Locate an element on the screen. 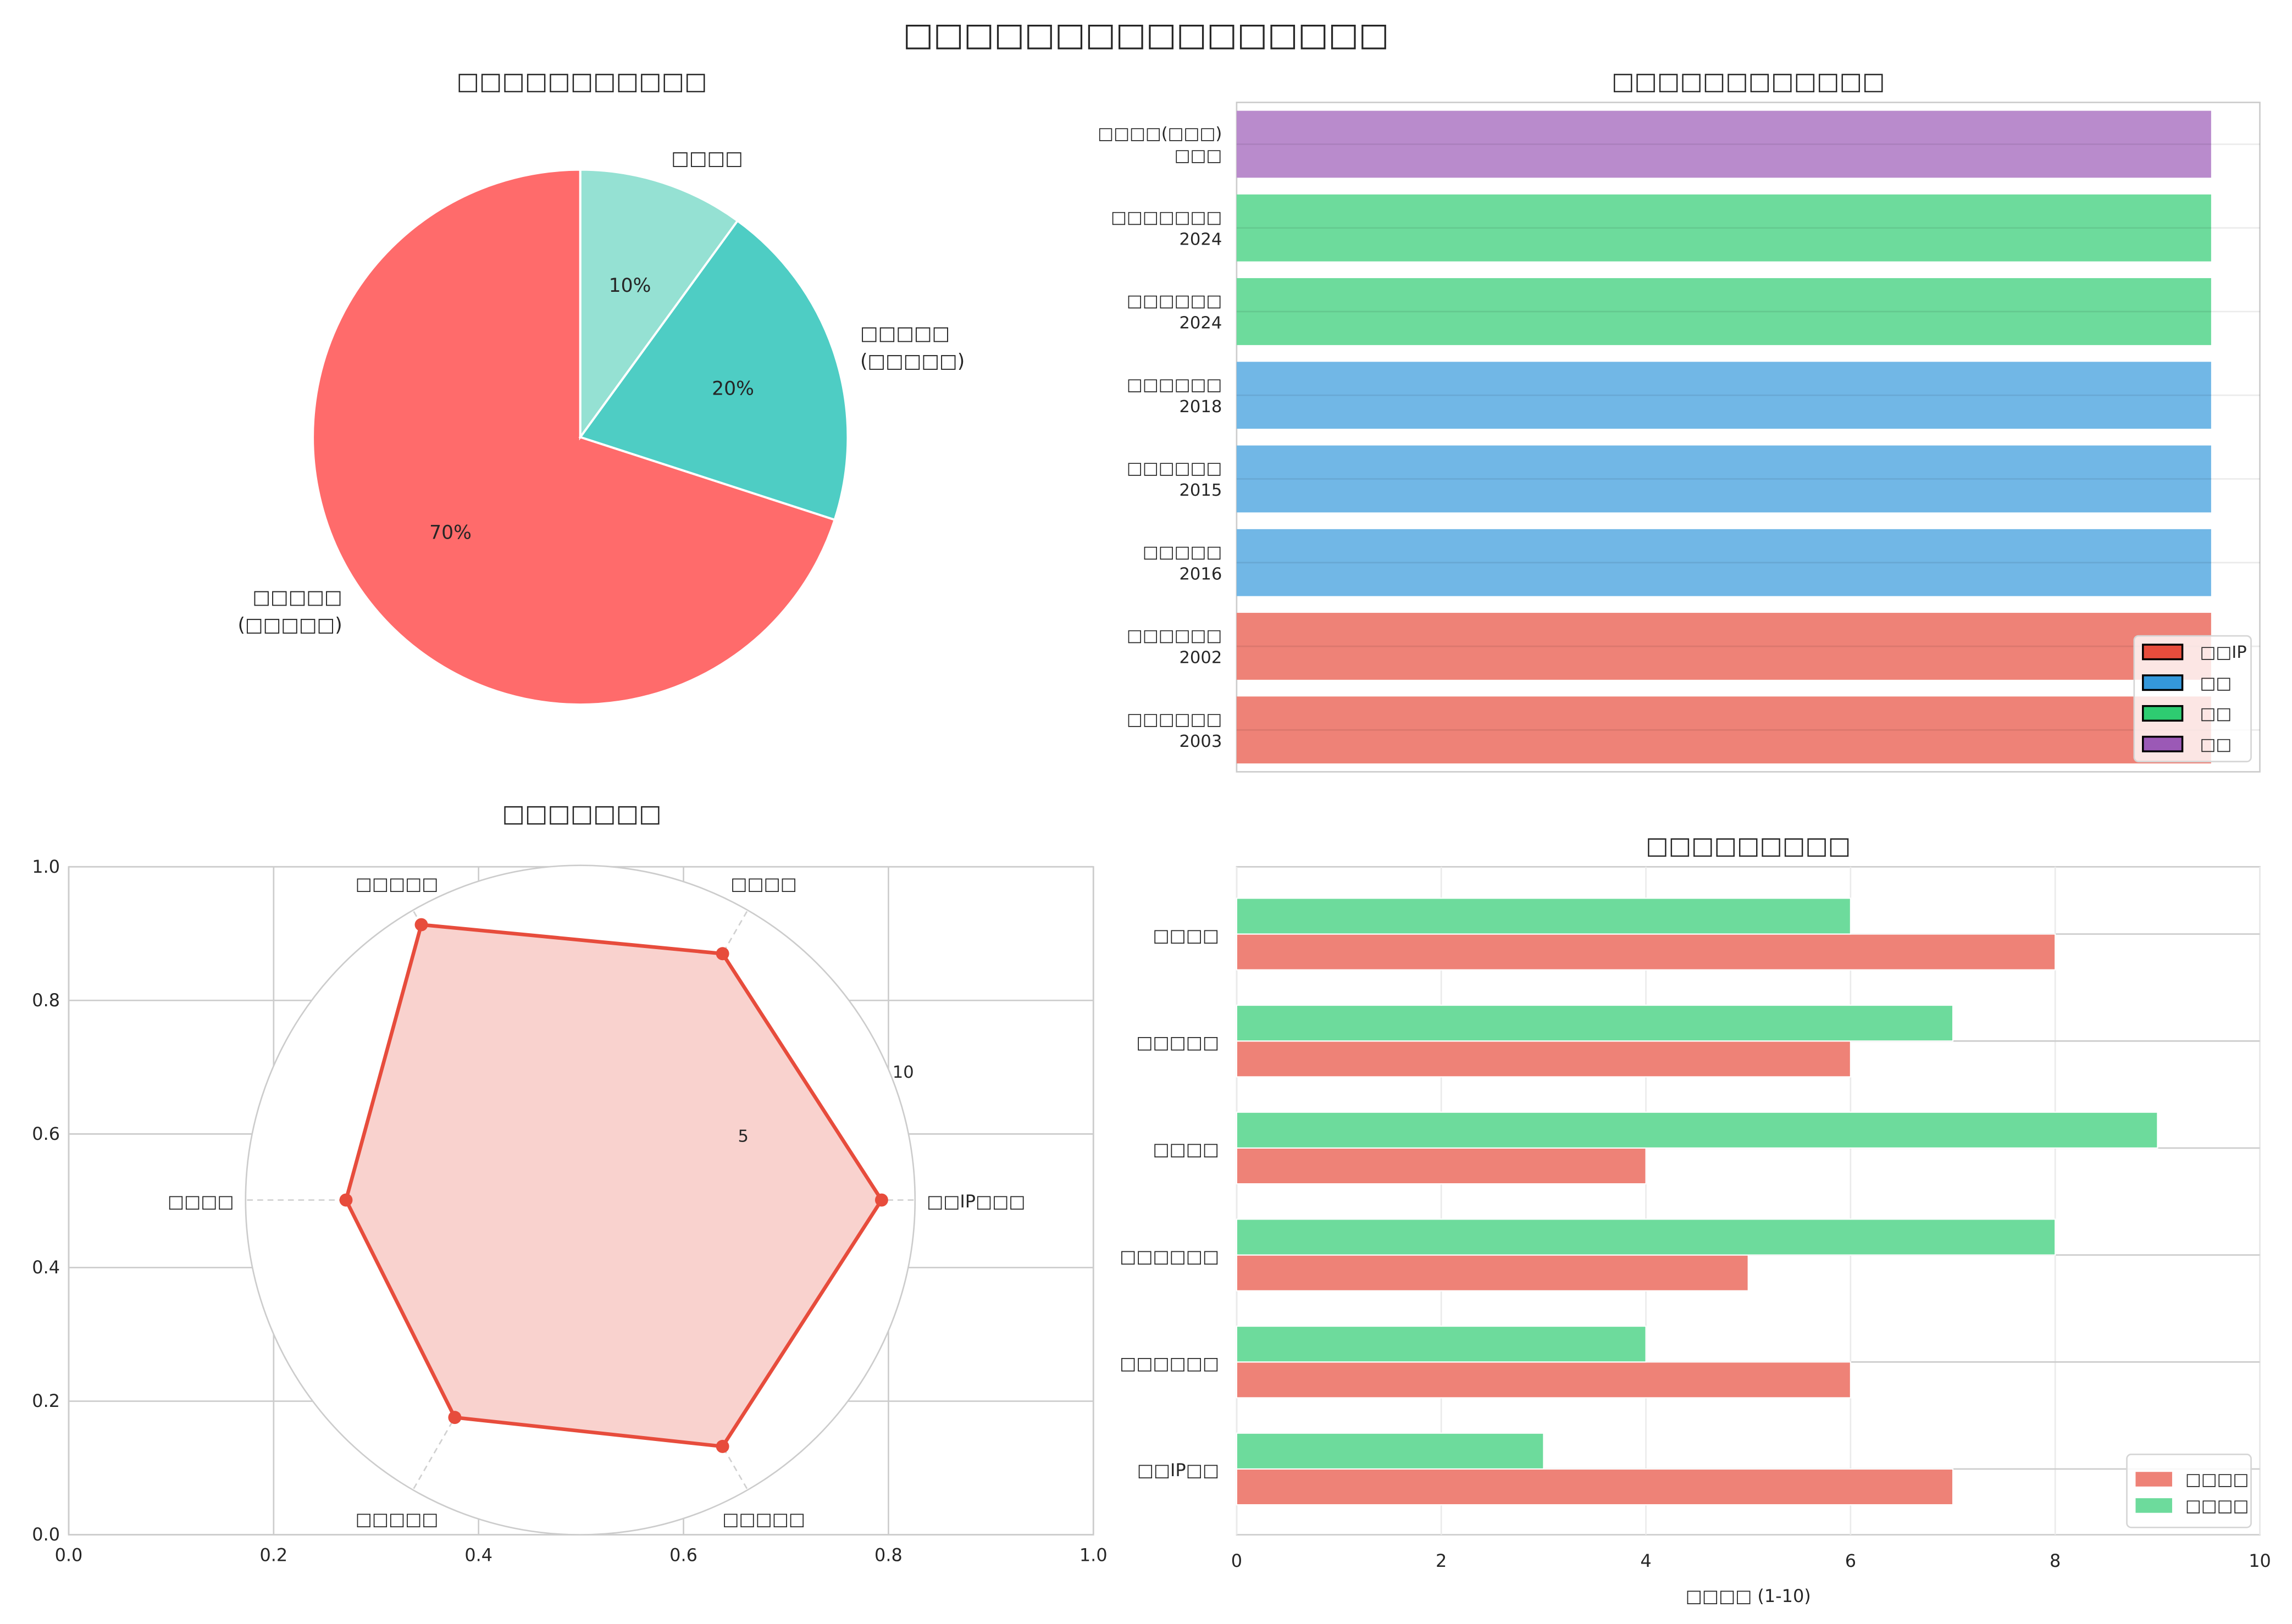 This screenshot has width=2292, height=1624. background-xtick-label: 0.8 is located at coordinates (888, 1554).